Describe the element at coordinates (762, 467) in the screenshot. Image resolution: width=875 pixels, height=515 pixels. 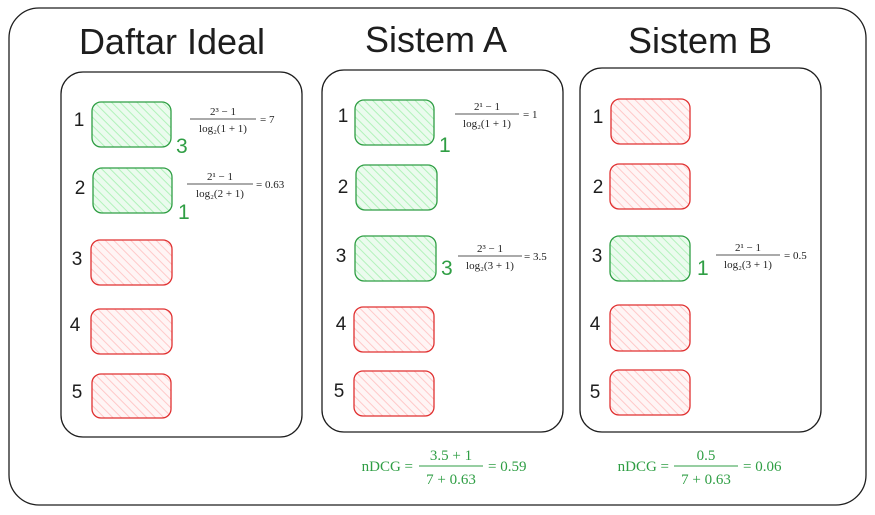
I see `ndcg-result: = 0.06` at that location.